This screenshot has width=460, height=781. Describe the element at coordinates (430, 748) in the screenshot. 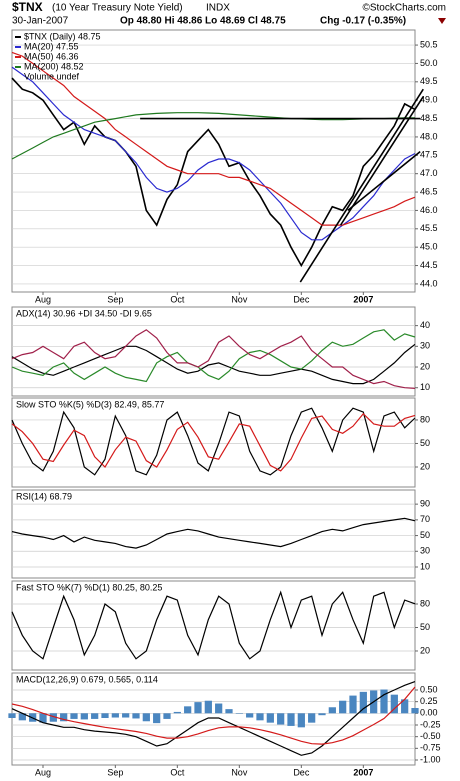

I see `y-tick-label: -0.75` at that location.